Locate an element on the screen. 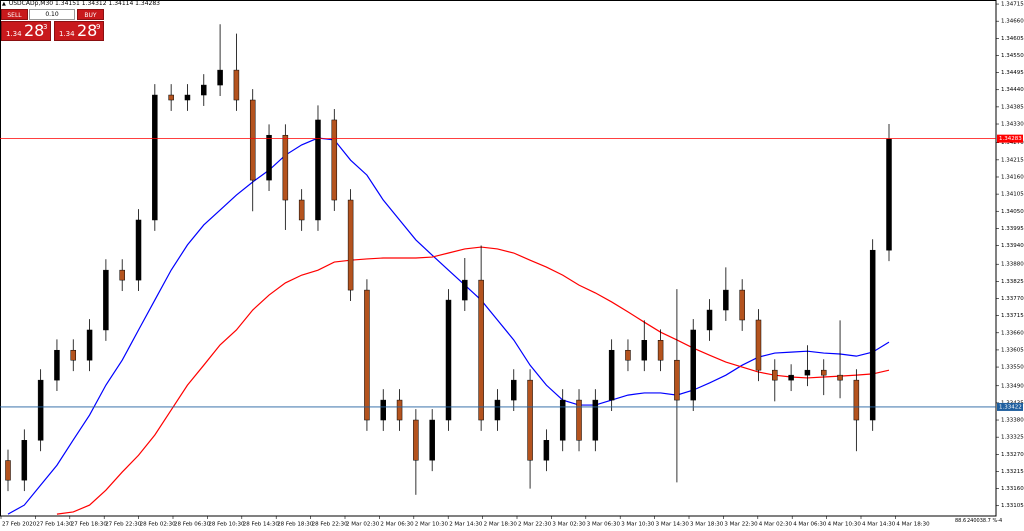  y-tick-label: 1.34105 is located at coordinates (1012, 195).